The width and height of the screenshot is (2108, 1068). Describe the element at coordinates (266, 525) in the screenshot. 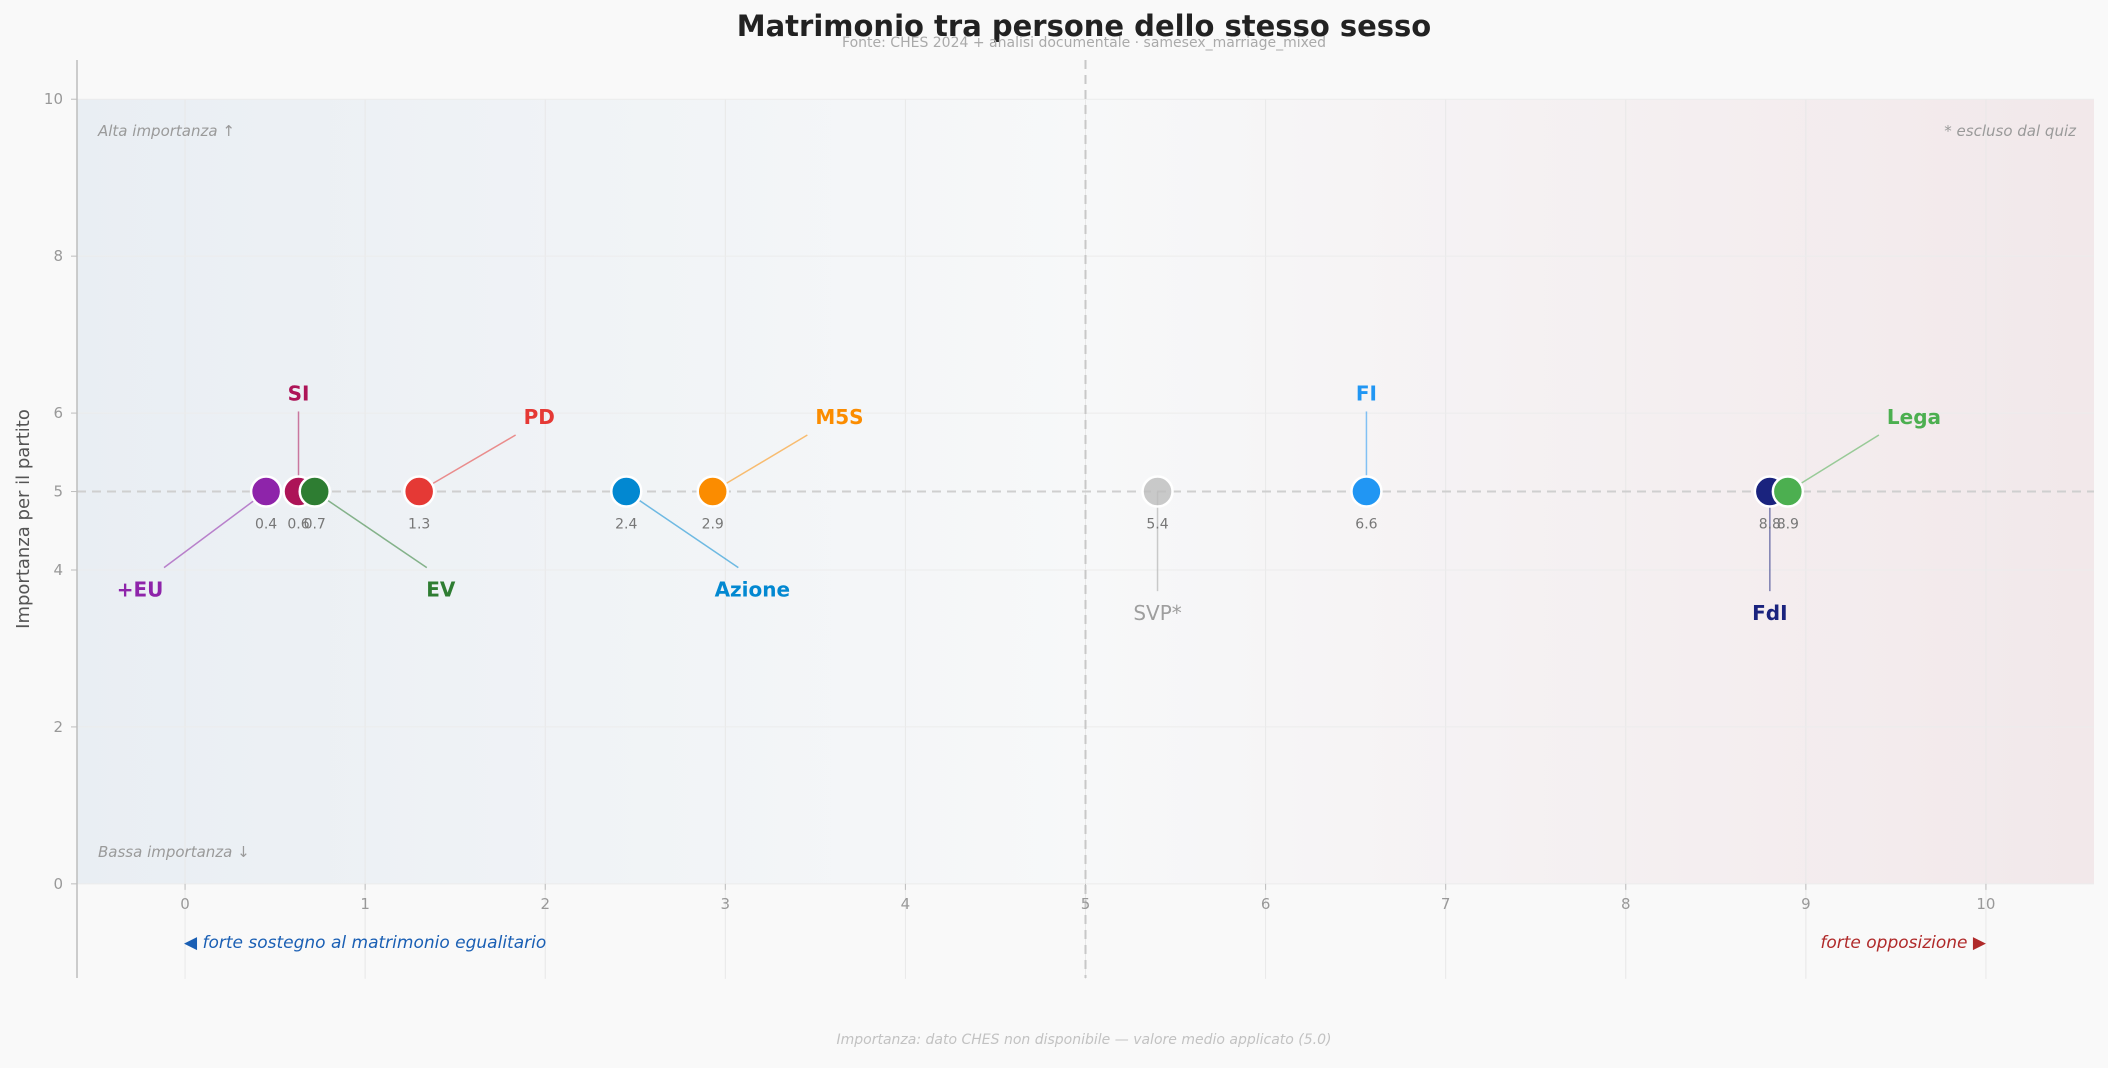

I see `value-label-eu: 0.4` at that location.